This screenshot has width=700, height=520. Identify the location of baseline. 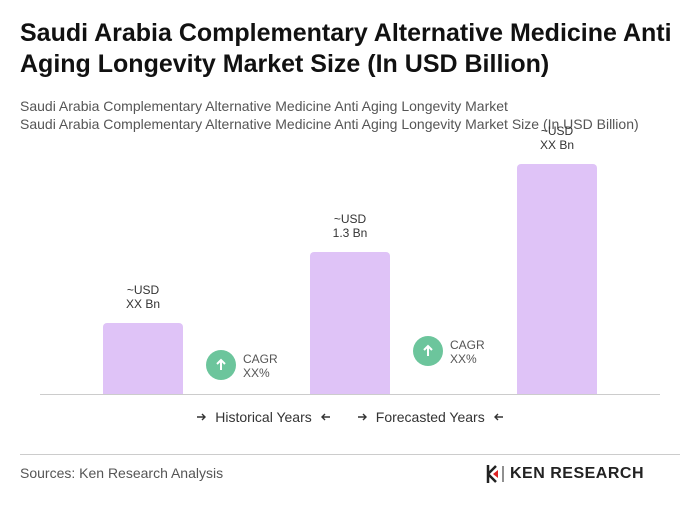
(350, 394).